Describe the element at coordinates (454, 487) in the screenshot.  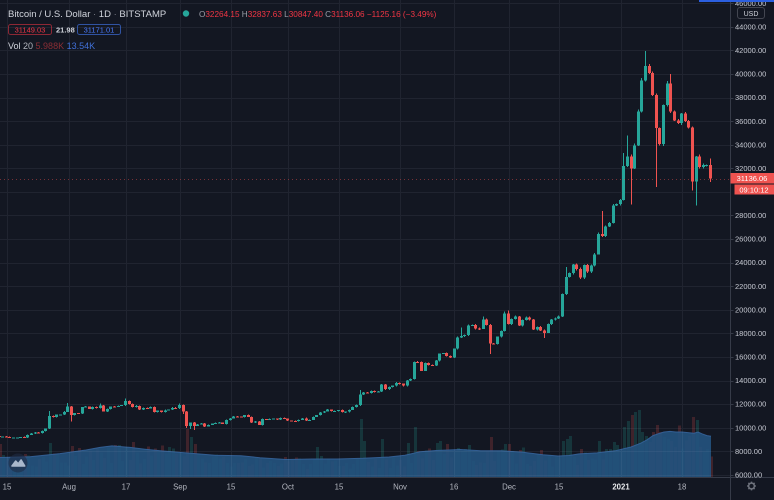
I see `svg-text: 16` at that location.